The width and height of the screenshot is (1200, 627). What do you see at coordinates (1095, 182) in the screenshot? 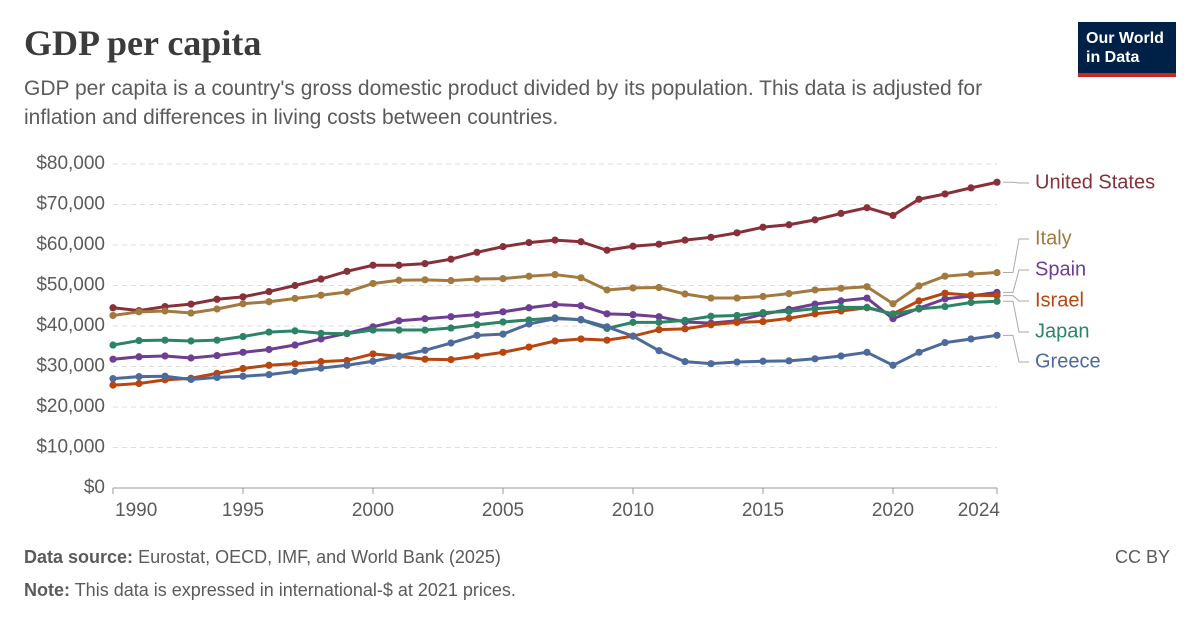
I see `legend-label: United States` at bounding box center [1095, 182].